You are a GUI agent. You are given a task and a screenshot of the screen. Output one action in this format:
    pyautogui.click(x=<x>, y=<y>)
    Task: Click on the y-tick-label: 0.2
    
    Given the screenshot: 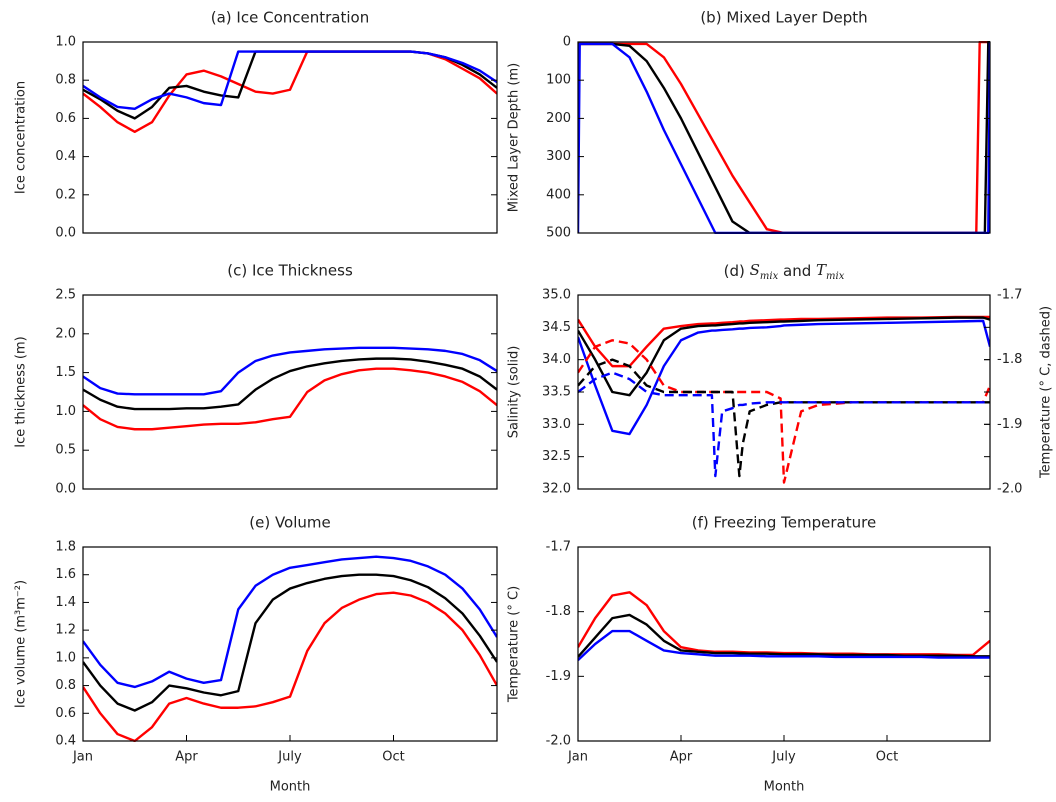 What is the action you would take?
    pyautogui.click(x=65, y=194)
    